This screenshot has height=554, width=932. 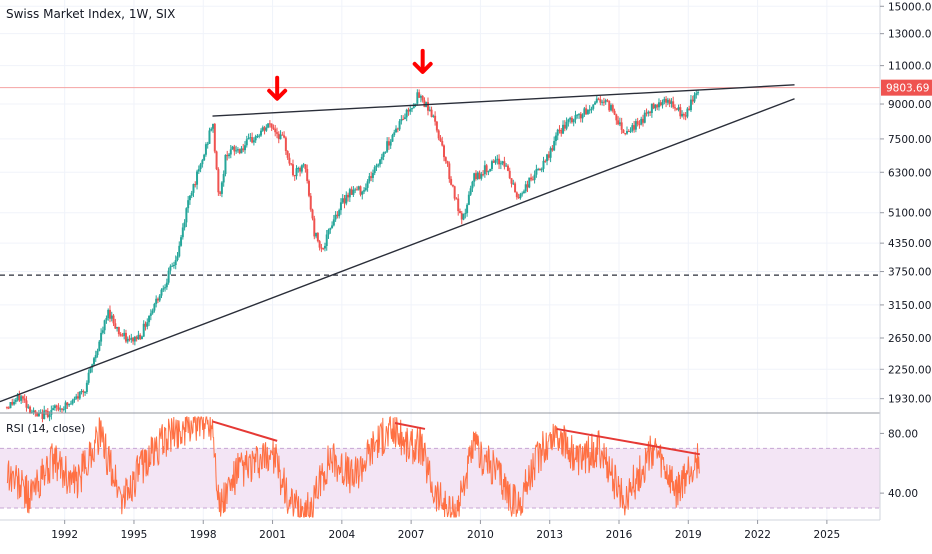 What do you see at coordinates (909, 306) in the screenshot?
I see `y-tick-label: 3150.00` at bounding box center [909, 306].